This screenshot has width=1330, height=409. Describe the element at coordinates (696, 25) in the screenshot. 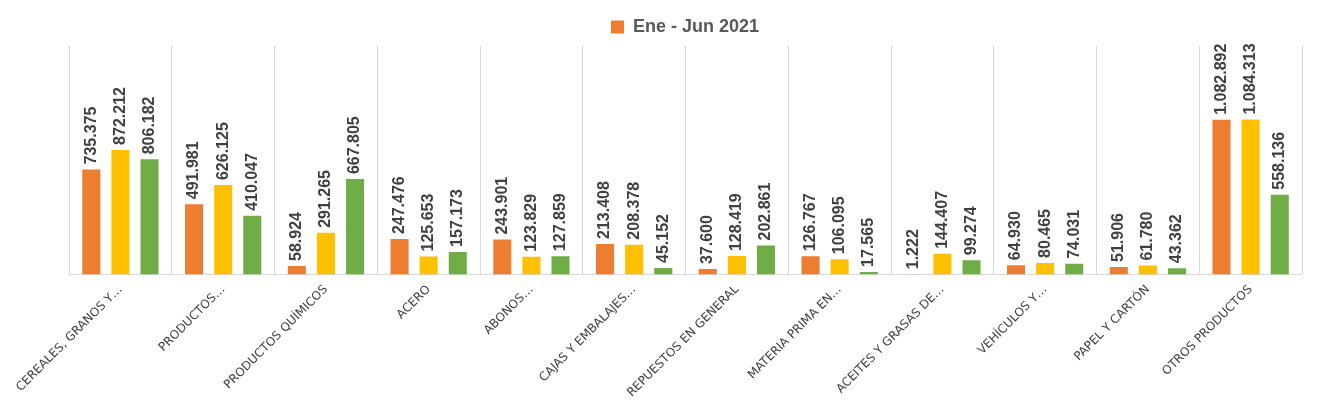

I see `legend-label: Ene - Jun 2021` at that location.